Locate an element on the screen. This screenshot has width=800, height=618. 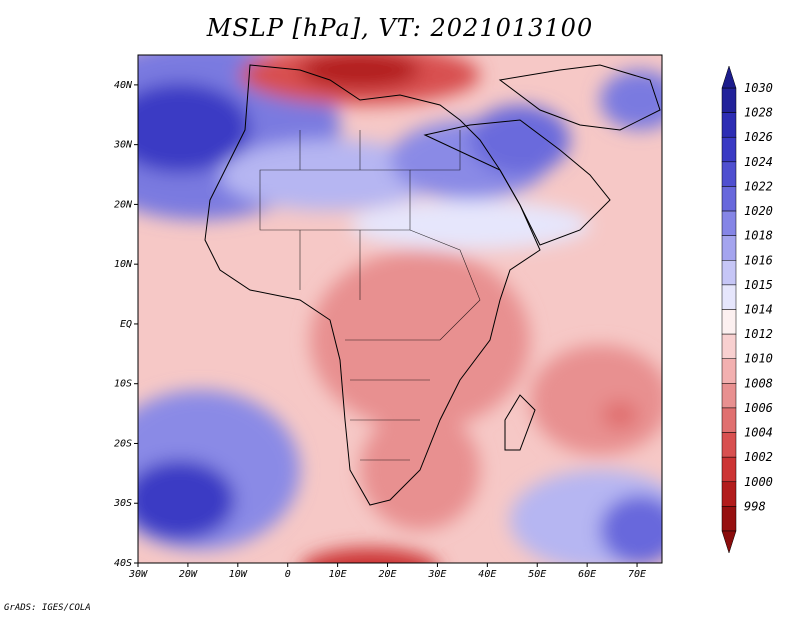
lat-tick-label: 20N is located at coordinates (123, 204).